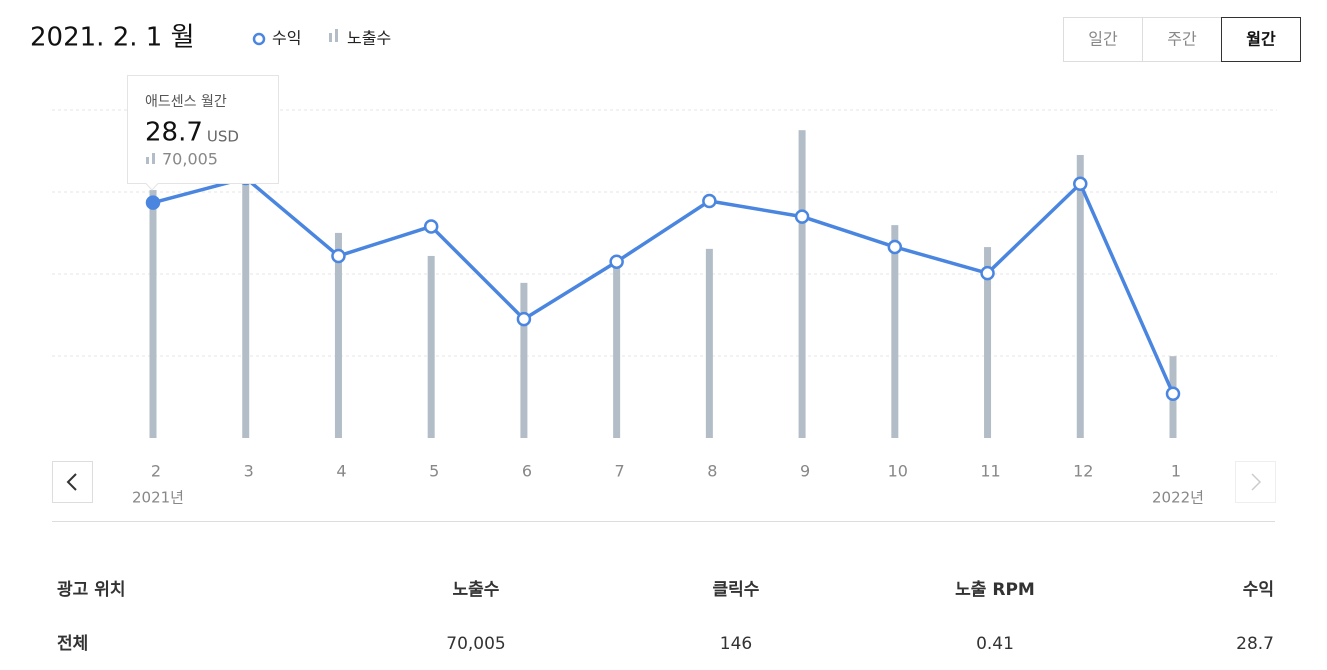  What do you see at coordinates (186, 102) in the screenshot?
I see `tooltip-title: 애드센스 월간` at bounding box center [186, 102].